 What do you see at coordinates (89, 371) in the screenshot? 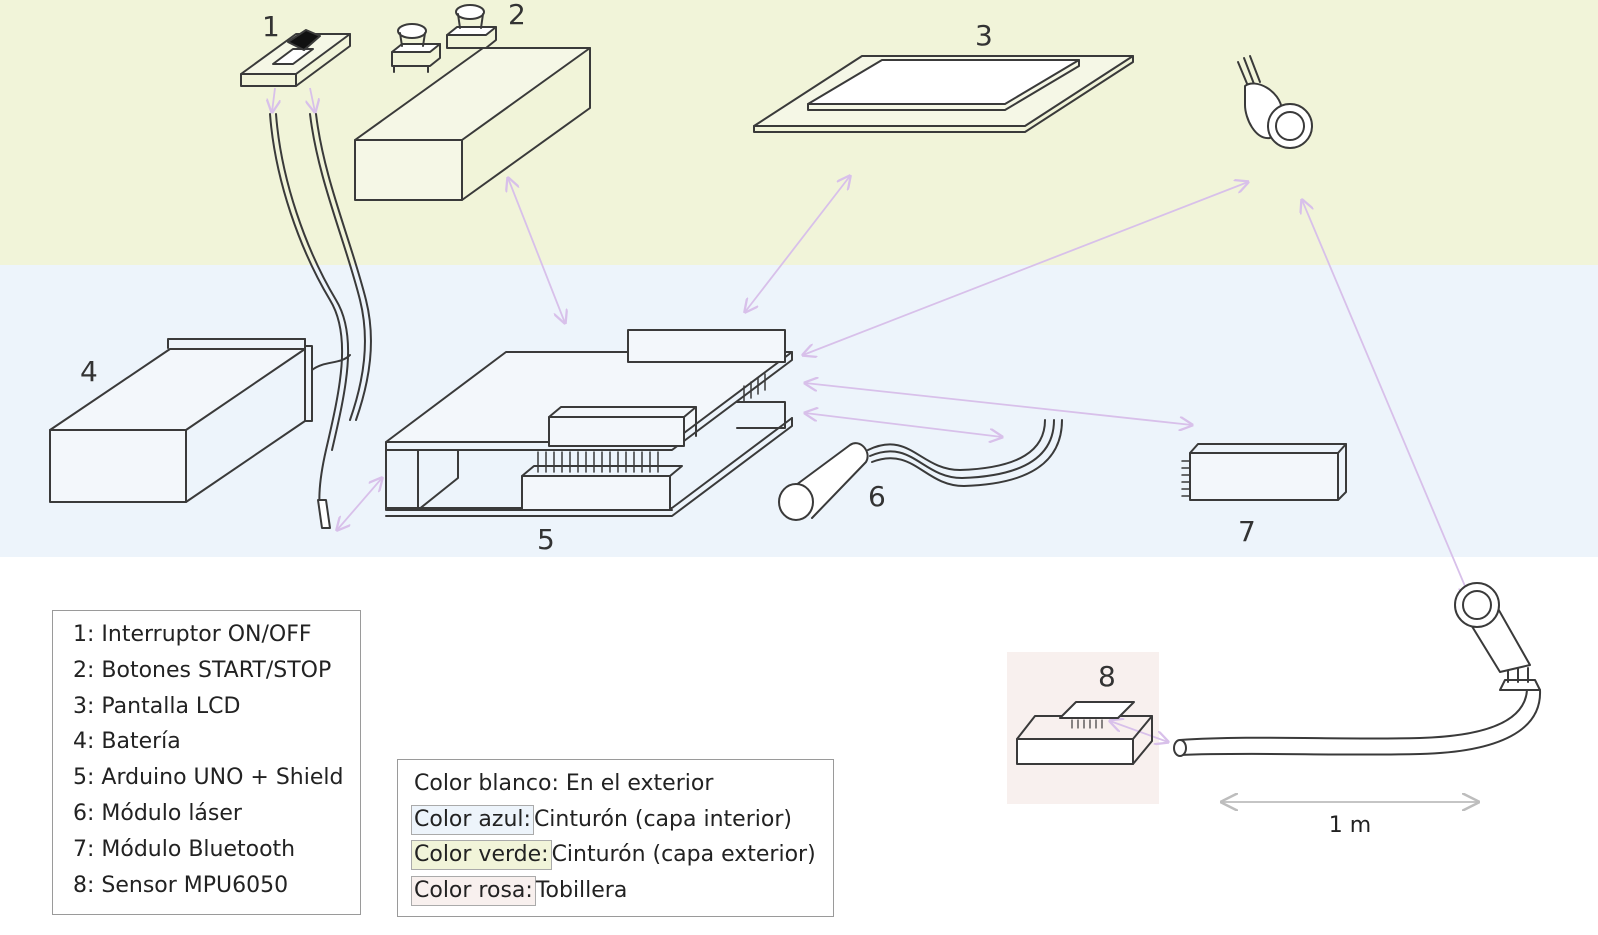
I see `label-4: 4` at bounding box center [89, 371].